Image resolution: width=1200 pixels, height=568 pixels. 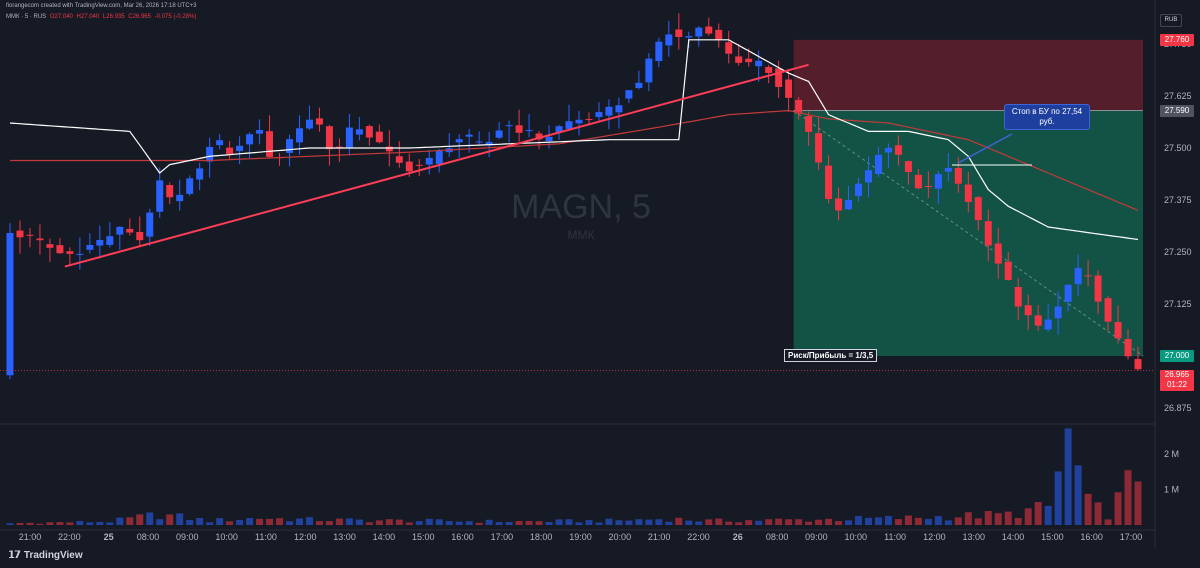 What do you see at coordinates (1177, 384) in the screenshot?
I see `bar-countdown: 01:22` at bounding box center [1177, 384].